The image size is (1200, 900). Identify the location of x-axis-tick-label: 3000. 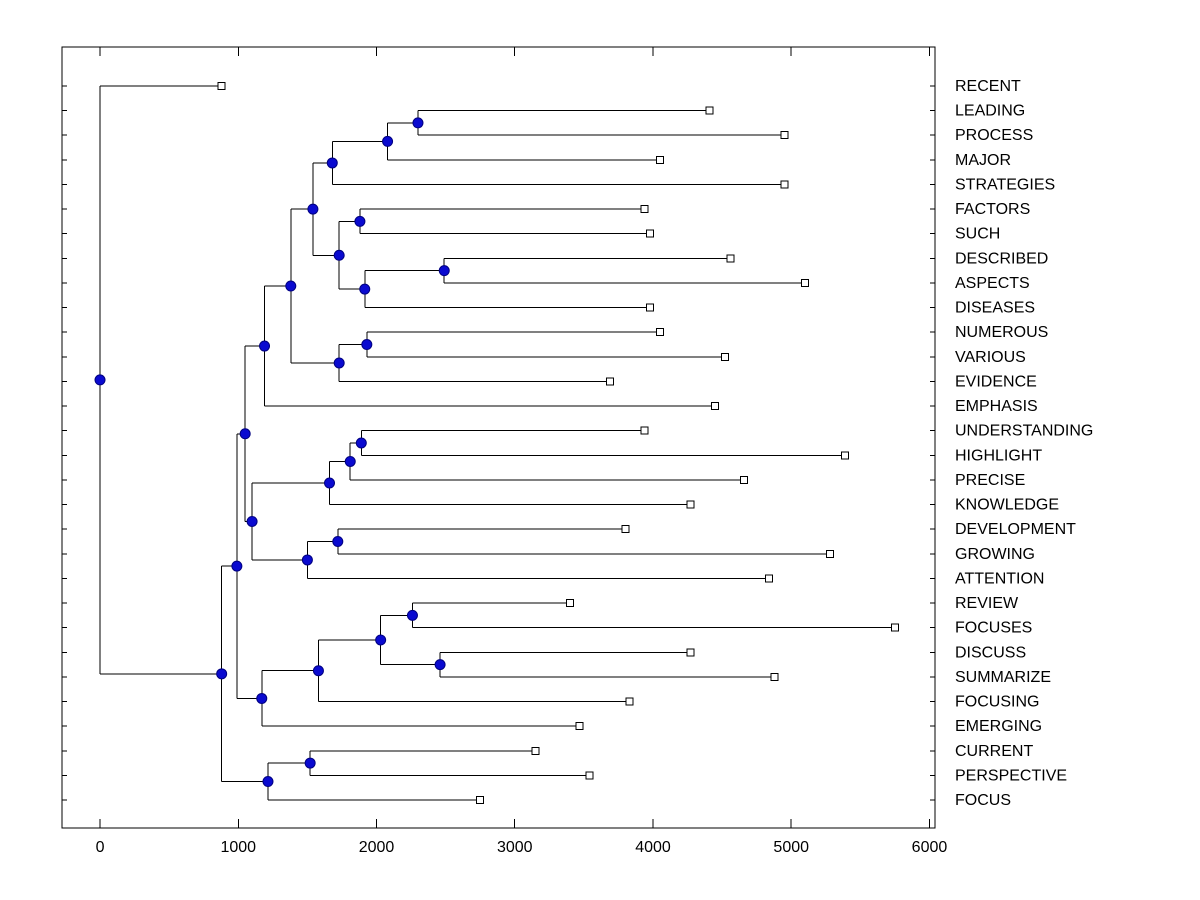
(515, 847).